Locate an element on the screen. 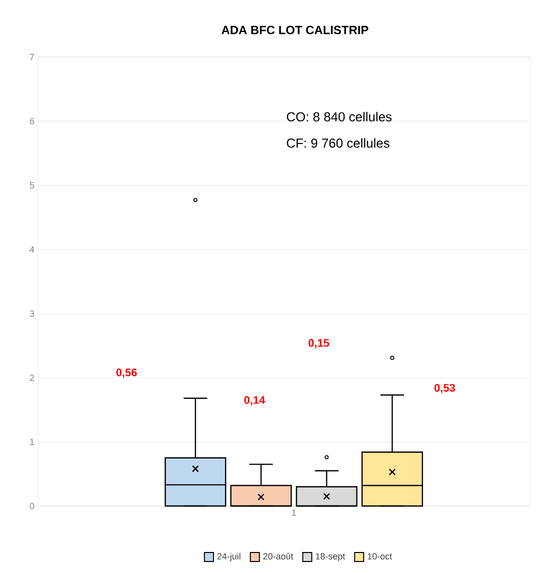 The height and width of the screenshot is (573, 551). legend-label: 10-oct is located at coordinates (380, 556).